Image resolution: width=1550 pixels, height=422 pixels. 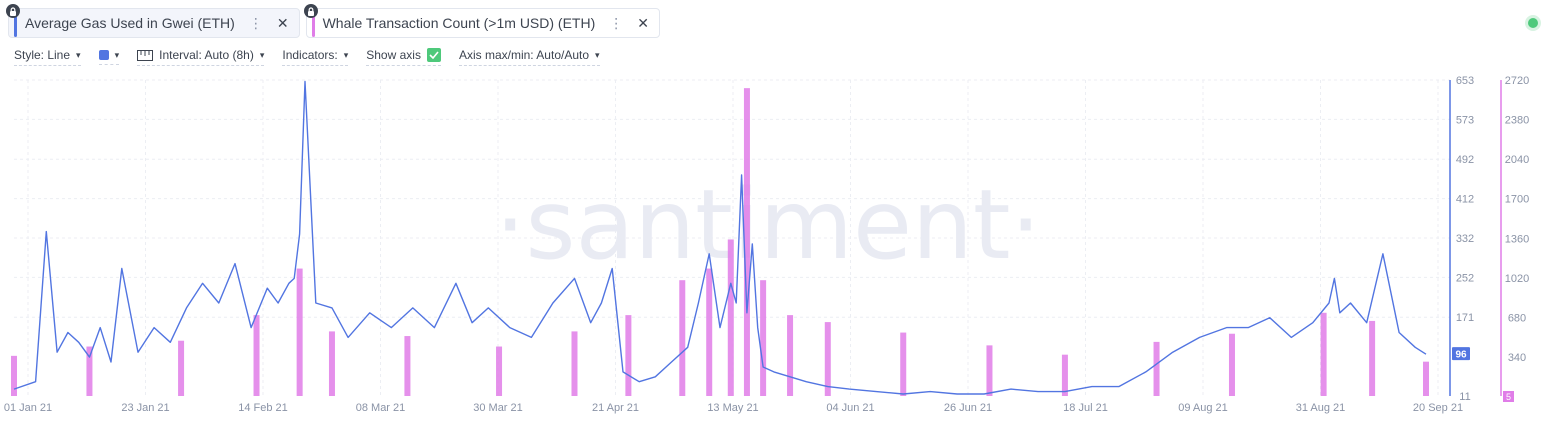 I want to click on y-tick-label-left: 171, so click(x=1465, y=318).